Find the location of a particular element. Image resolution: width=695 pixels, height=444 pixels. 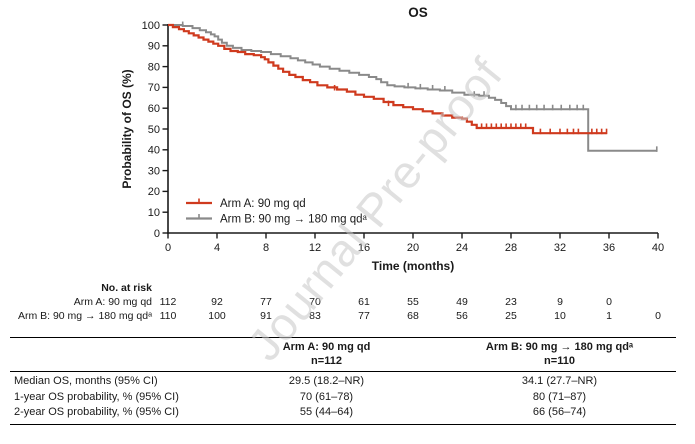

x-tick-label: 40 is located at coordinates (658, 248).